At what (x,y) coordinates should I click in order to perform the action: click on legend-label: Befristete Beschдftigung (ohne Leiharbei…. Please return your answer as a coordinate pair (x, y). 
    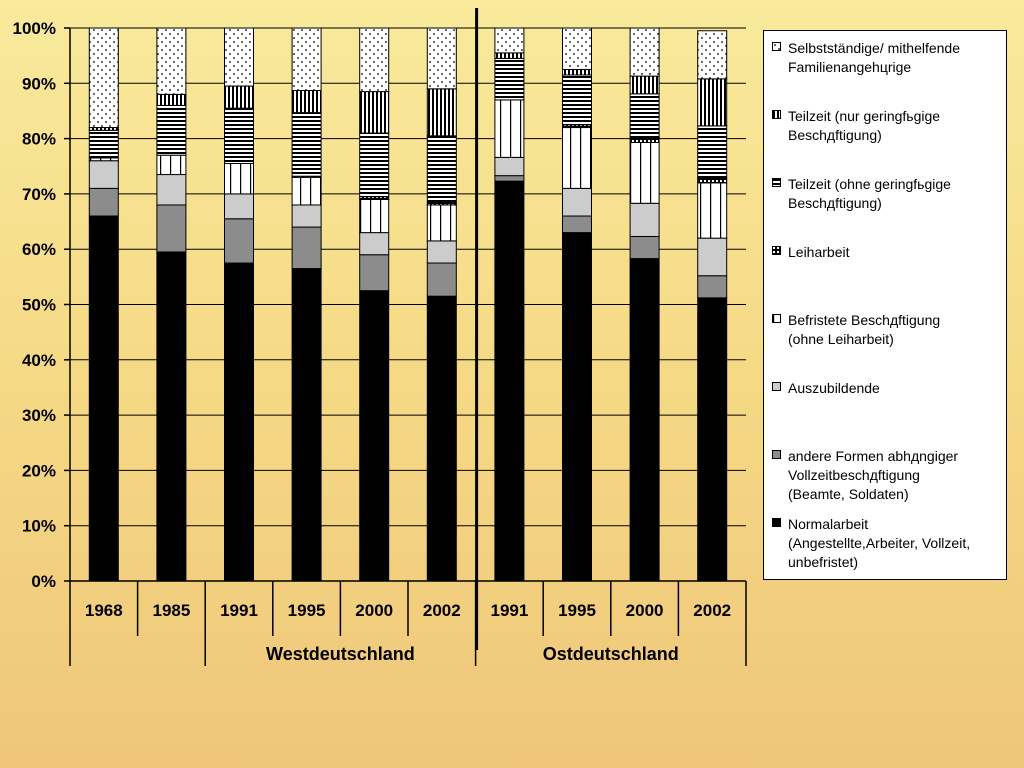
    Looking at the image, I should click on (864, 329).